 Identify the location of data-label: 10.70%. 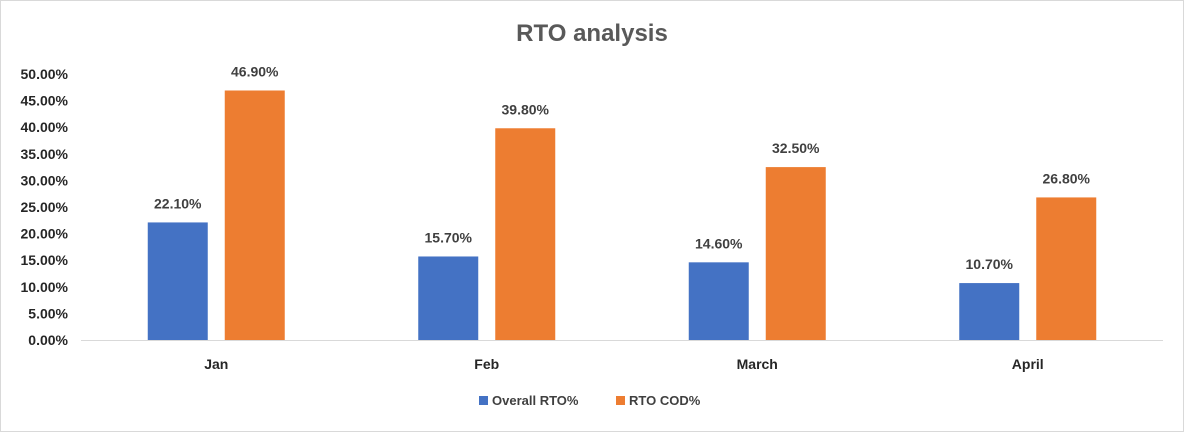
(990, 264).